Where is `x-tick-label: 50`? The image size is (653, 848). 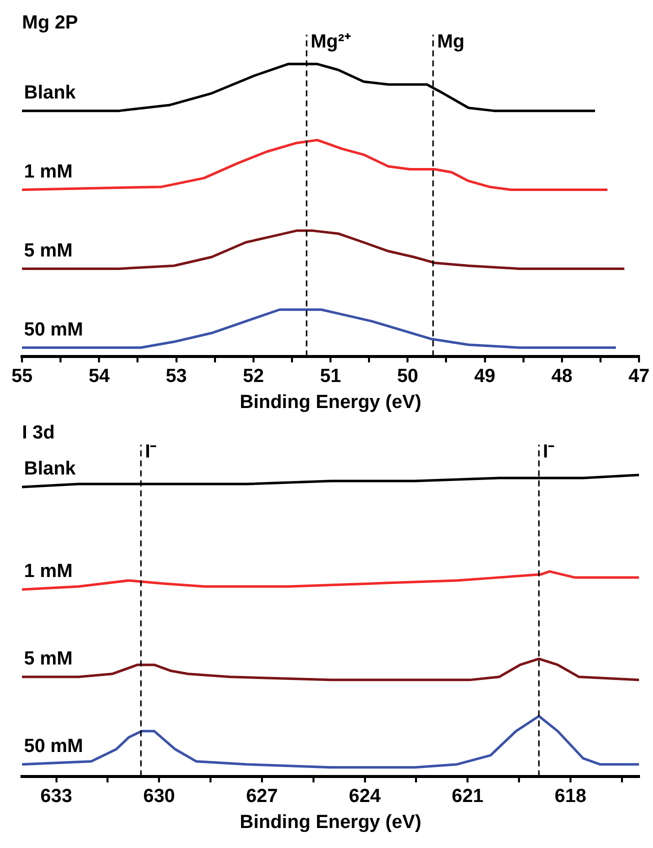
x-tick-label: 50 is located at coordinates (407, 377).